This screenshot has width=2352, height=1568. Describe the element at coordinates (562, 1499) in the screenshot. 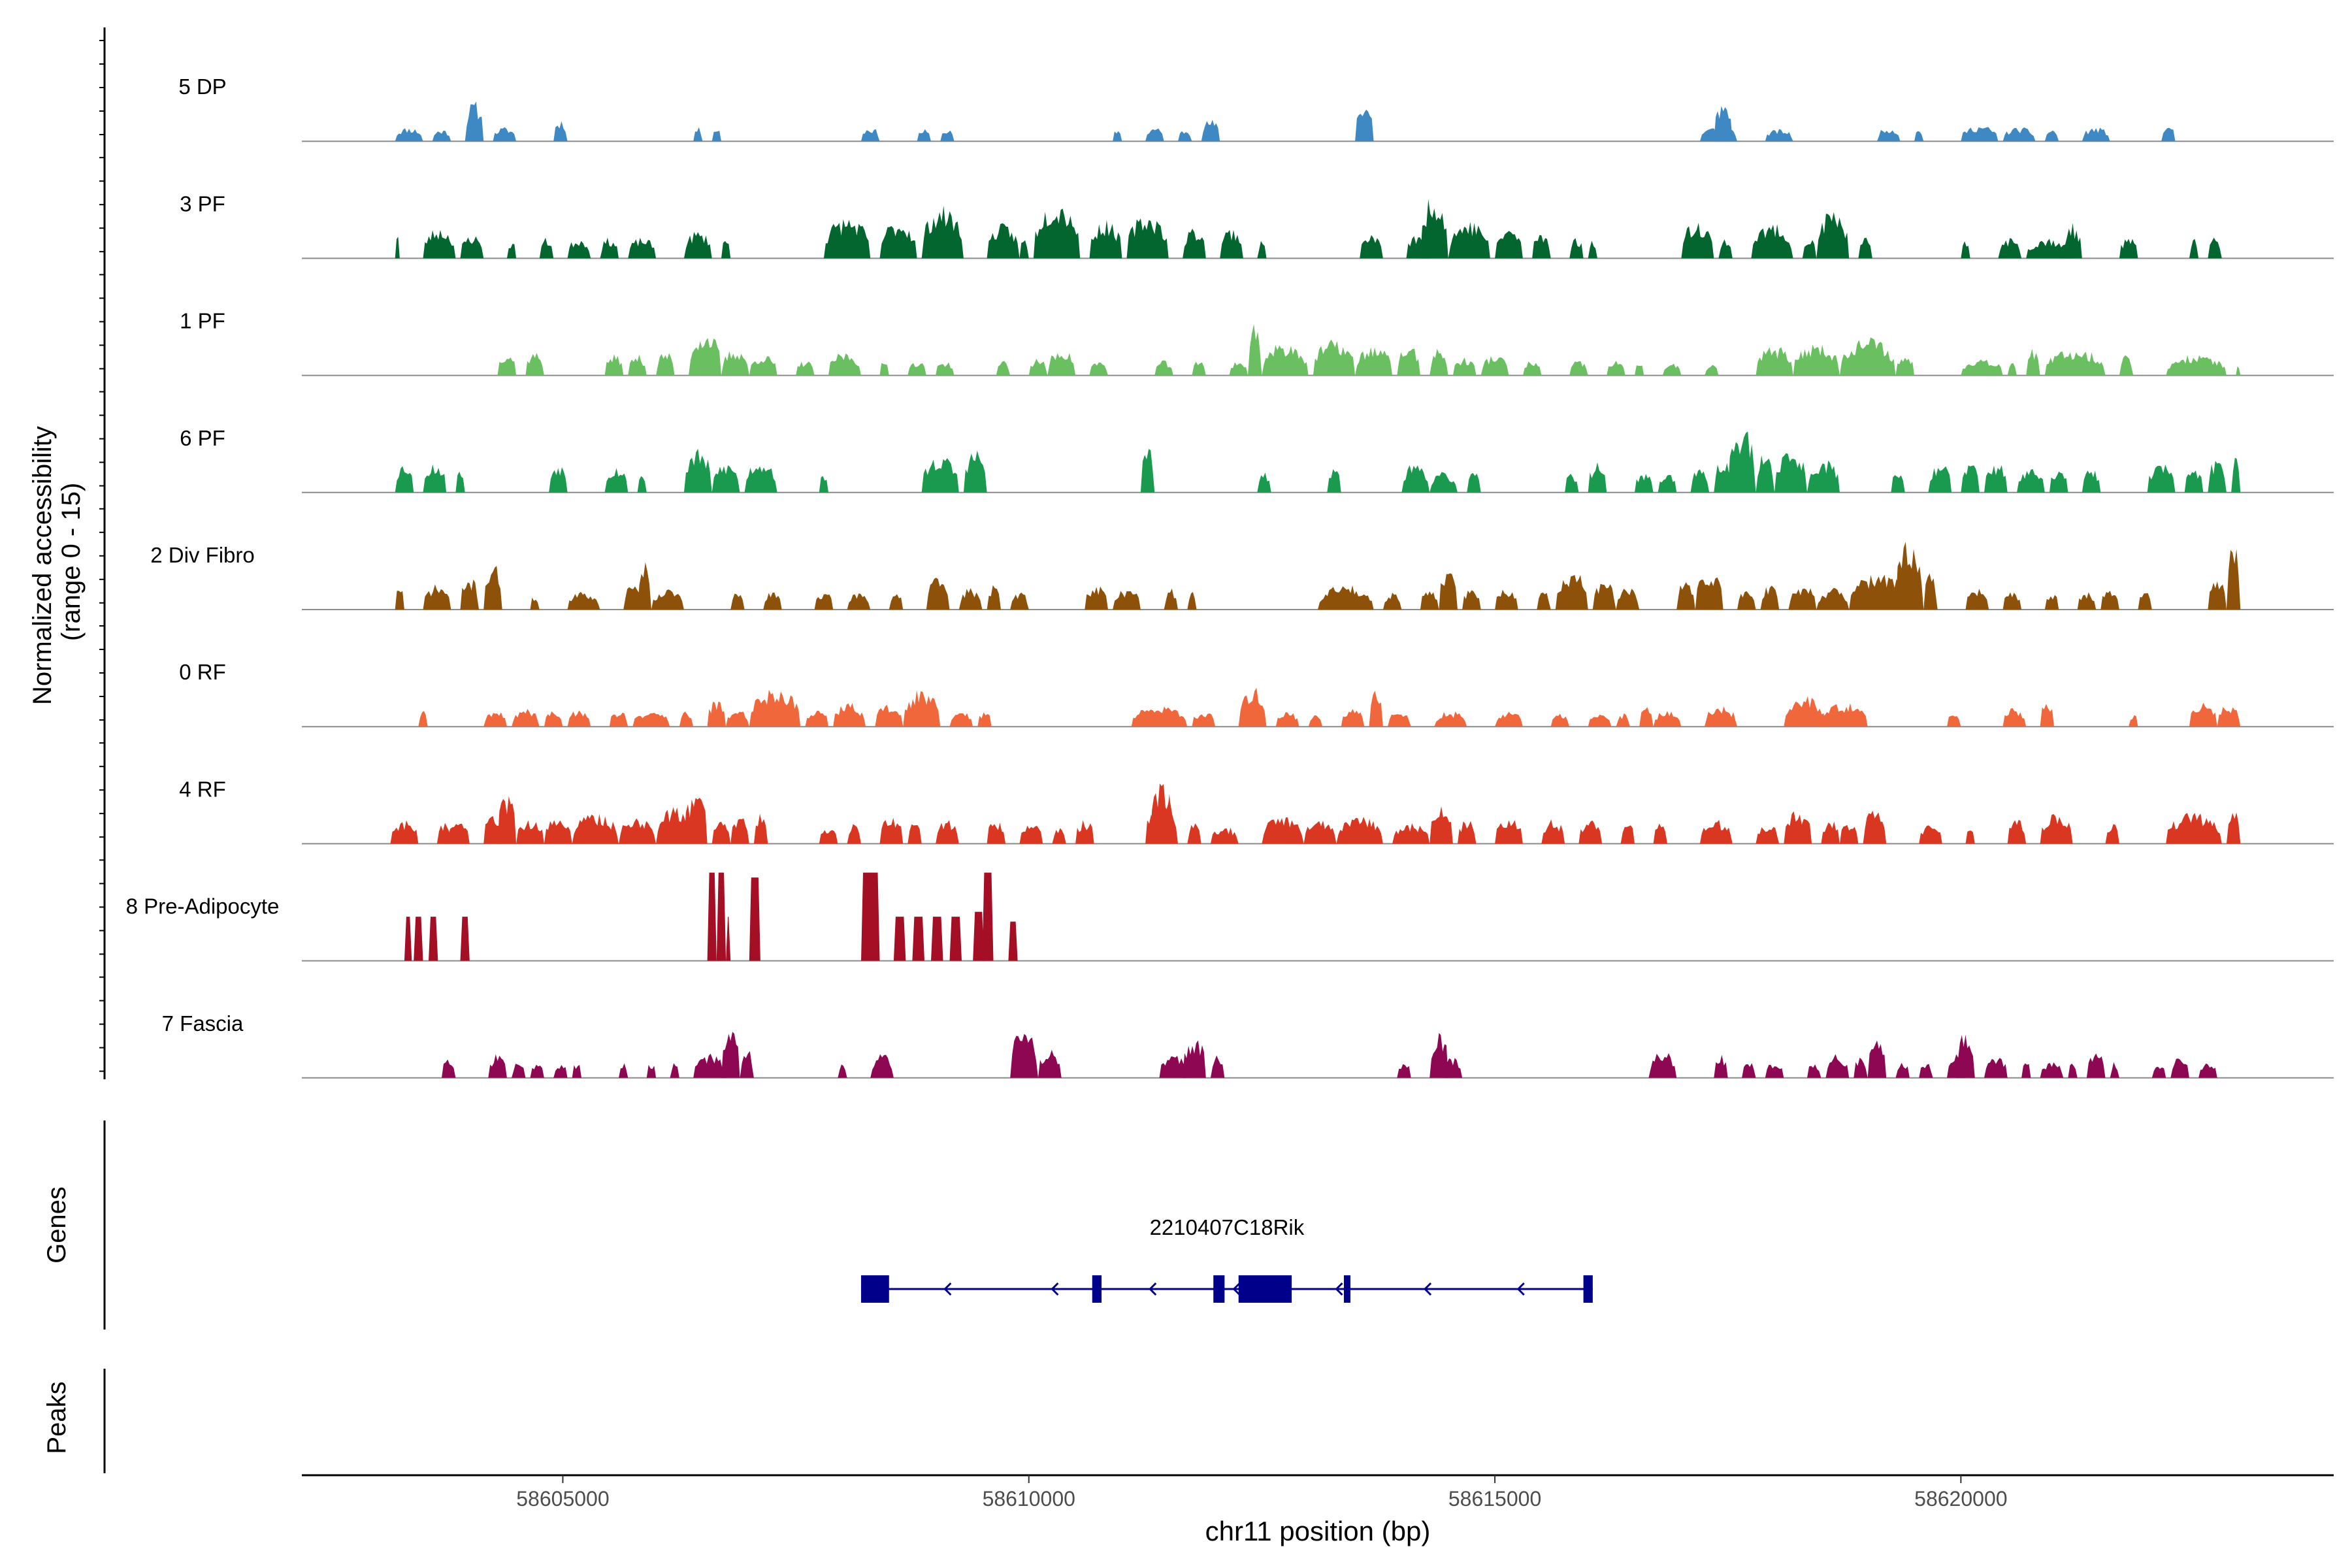

I see `x-tick-label: 58605000` at that location.